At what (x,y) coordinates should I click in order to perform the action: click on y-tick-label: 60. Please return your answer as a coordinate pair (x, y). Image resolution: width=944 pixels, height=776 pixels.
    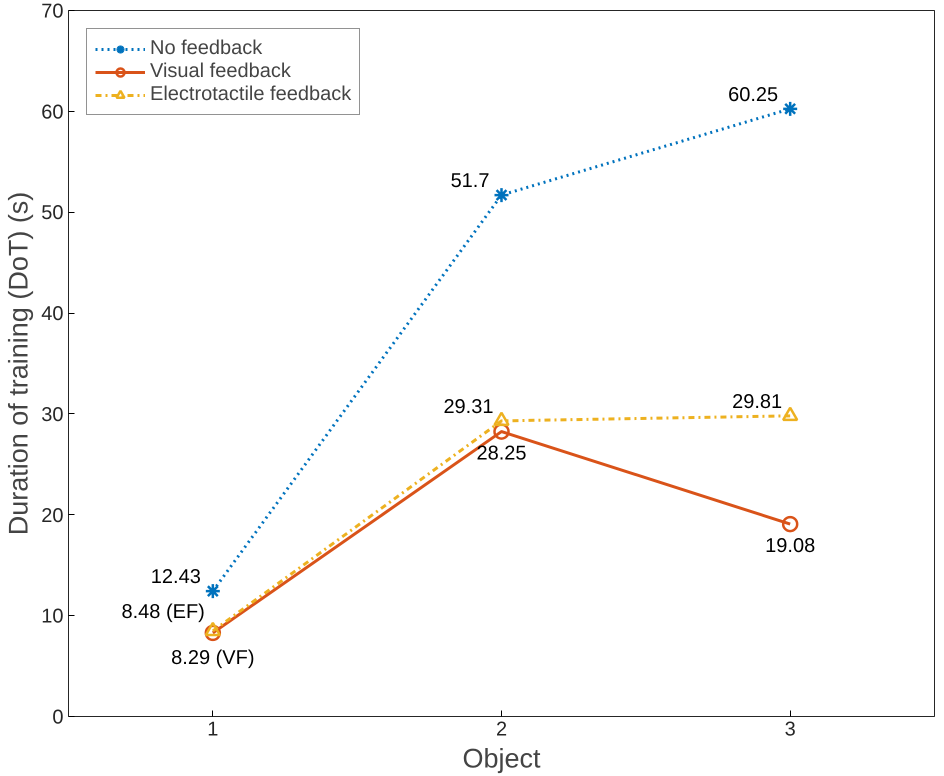
    Looking at the image, I should click on (52, 112).